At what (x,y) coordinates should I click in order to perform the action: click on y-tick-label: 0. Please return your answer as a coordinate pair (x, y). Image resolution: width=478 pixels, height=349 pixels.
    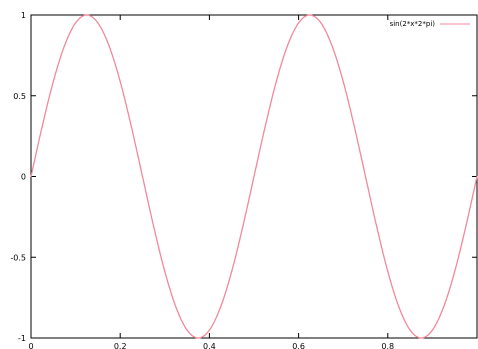
    Looking at the image, I should click on (23, 177).